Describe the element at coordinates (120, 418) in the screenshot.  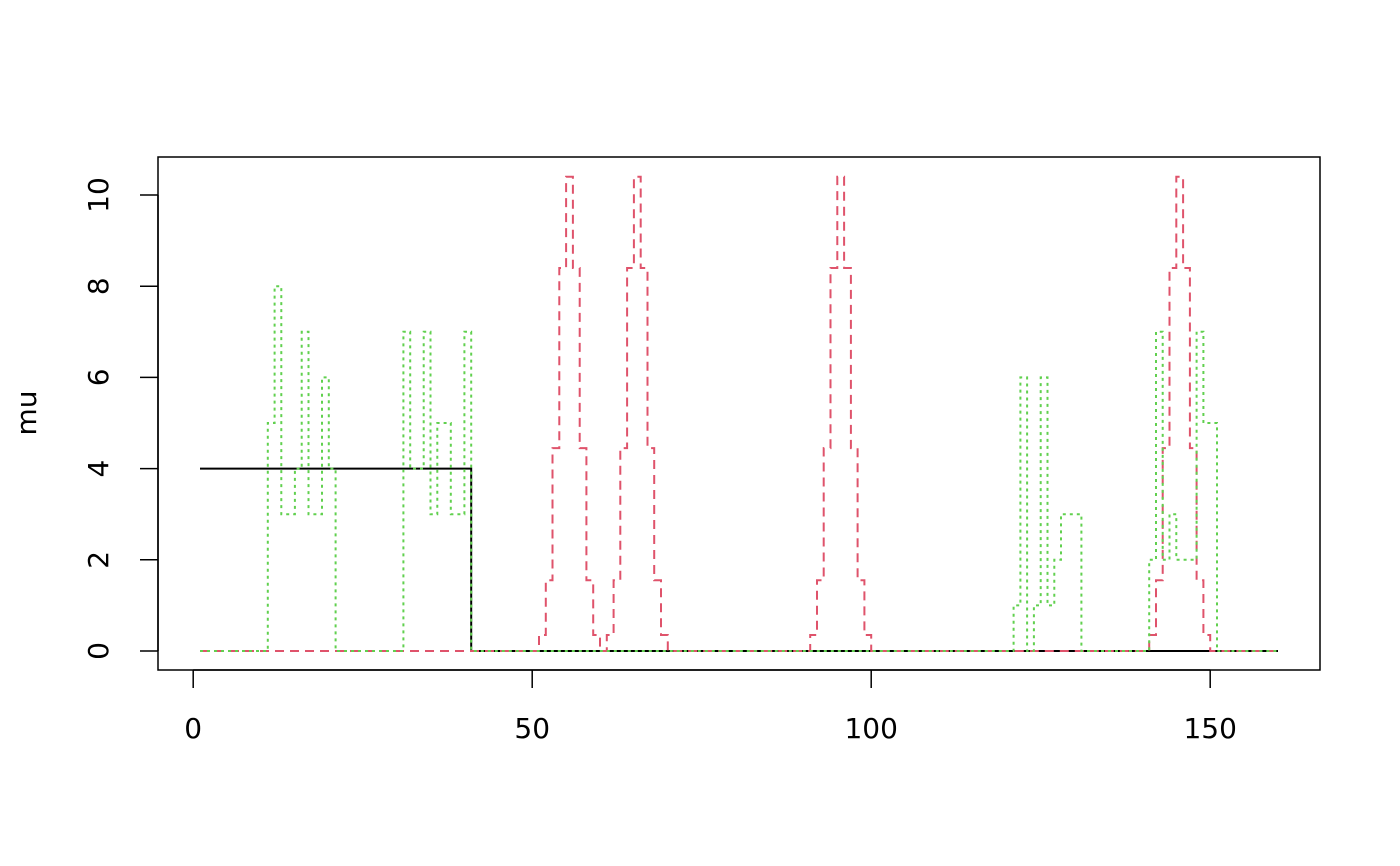
I see `y-axis: 0 2 4 6 8 10` at that location.